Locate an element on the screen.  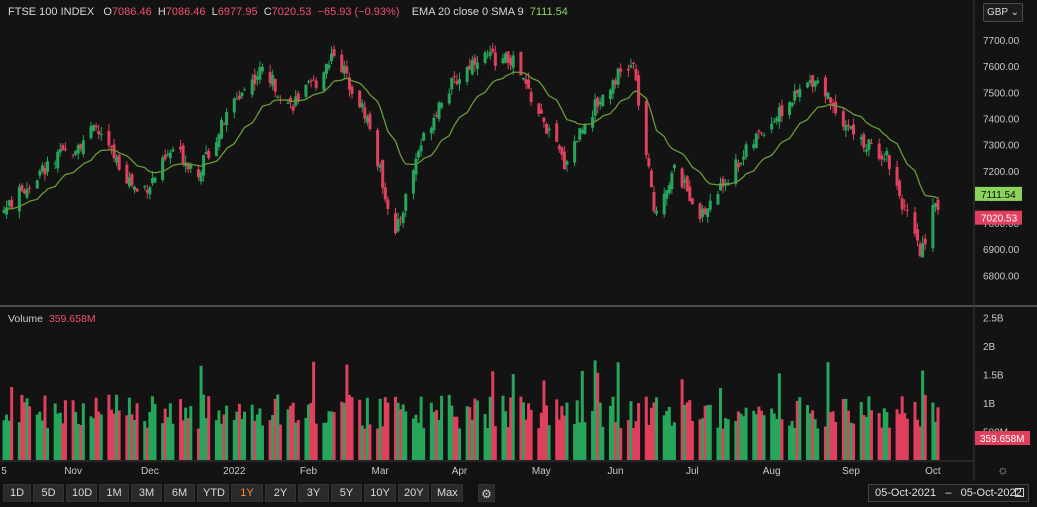
range-button-1d: 1D is located at coordinates (17, 493).